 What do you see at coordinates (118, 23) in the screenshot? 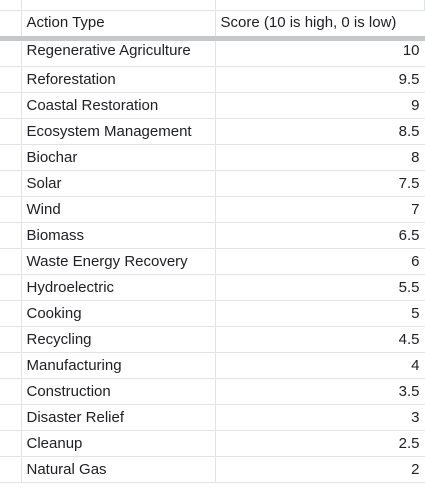
I see `header-cell-action-type: Action Type` at bounding box center [118, 23].